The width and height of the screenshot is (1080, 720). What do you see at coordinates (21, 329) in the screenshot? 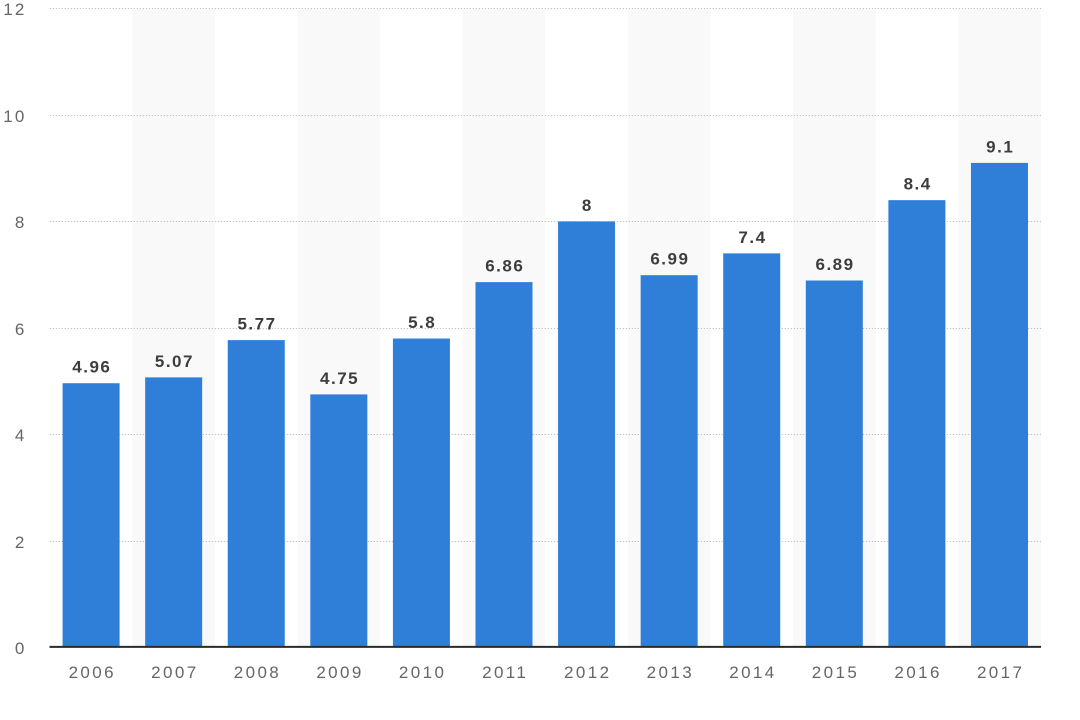
I see `svg-text: 6` at bounding box center [21, 329].